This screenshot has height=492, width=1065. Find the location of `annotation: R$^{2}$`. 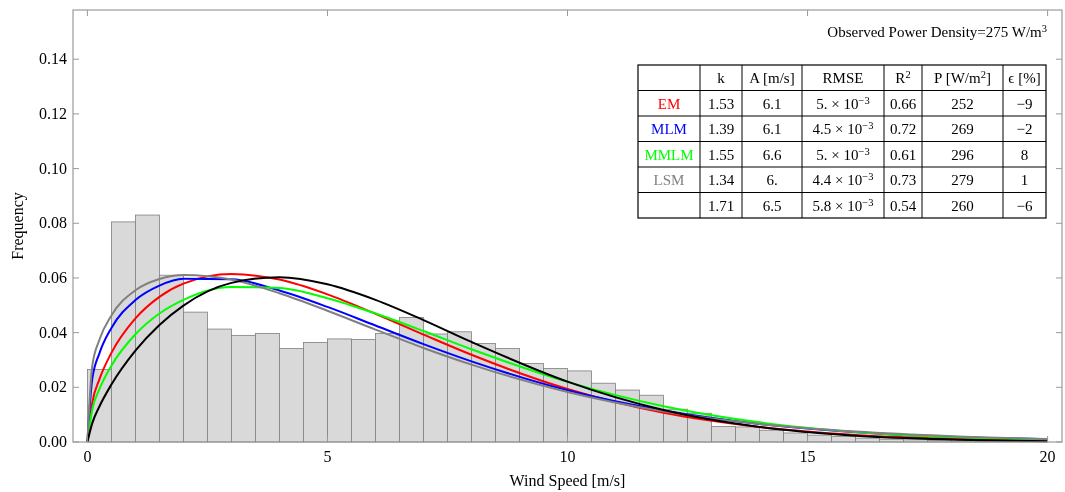

annotation: R$^{2}$ is located at coordinates (903, 77).